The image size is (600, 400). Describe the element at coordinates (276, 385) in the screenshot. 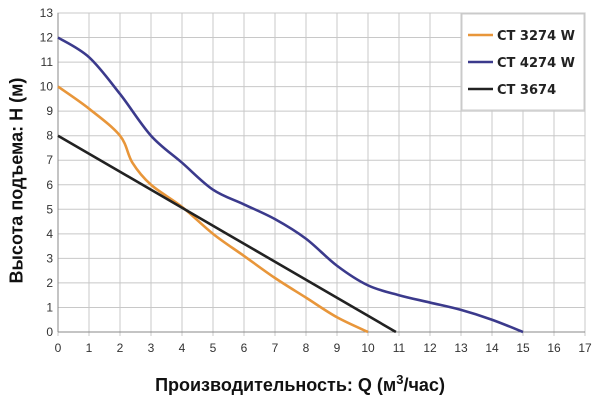

I see `x-axis-label-main: Производительность: Q (м` at that location.